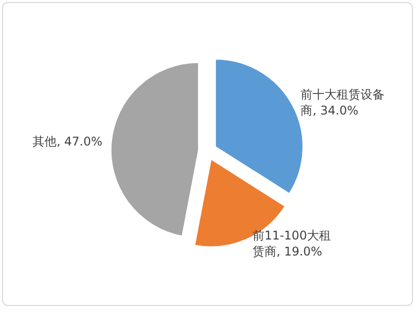 The width and height of the screenshot is (417, 310). Describe the element at coordinates (67, 141) in the screenshot. I see `slice-label: 其他, 47.0%` at that location.